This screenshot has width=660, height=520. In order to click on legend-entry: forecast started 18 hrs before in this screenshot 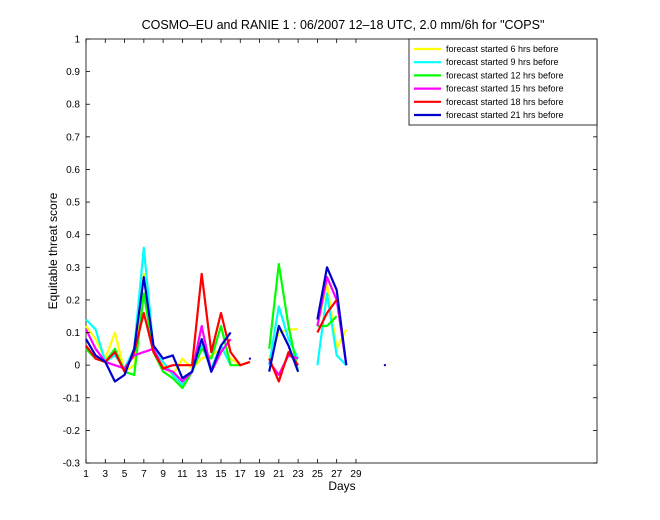, I will do `click(505, 102)`.